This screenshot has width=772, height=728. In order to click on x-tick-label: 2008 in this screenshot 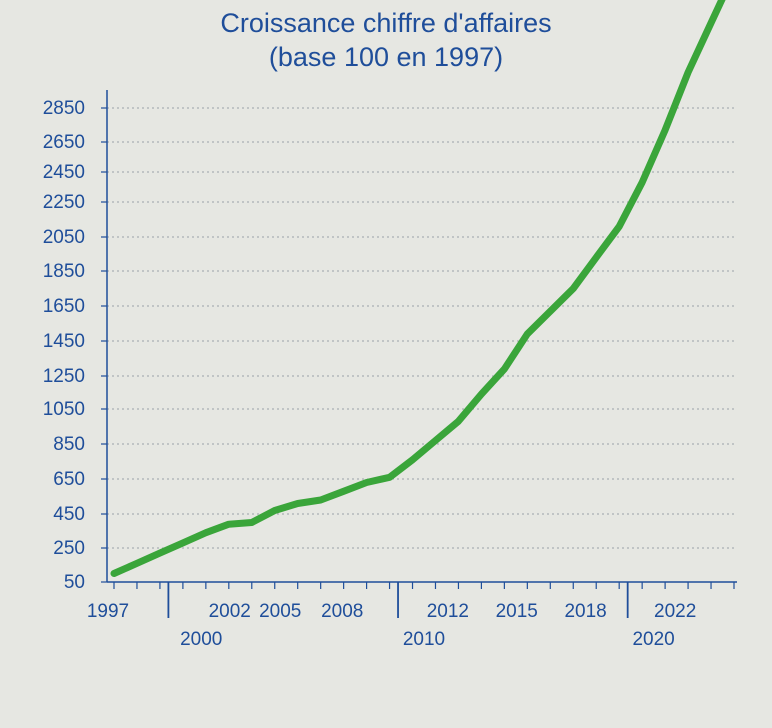, I will do `click(342, 611)`.